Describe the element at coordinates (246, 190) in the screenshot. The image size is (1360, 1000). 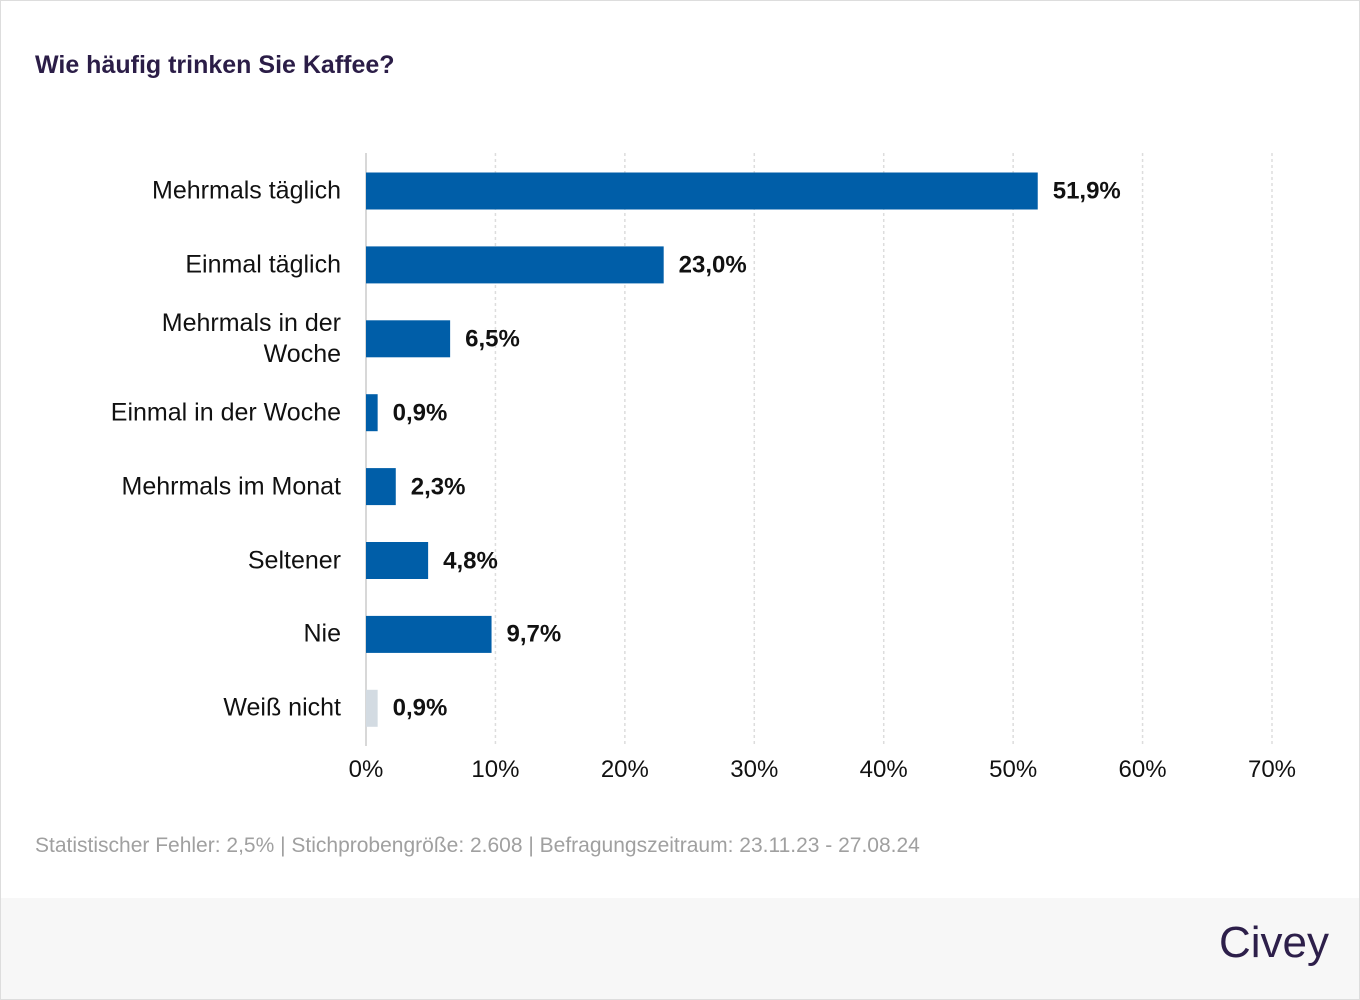
I see `y-tick-label: Mehrmals täglich` at that location.